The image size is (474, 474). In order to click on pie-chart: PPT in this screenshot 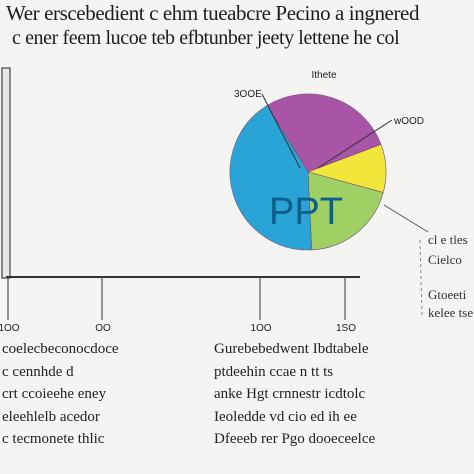, I will do `click(308, 172)`.